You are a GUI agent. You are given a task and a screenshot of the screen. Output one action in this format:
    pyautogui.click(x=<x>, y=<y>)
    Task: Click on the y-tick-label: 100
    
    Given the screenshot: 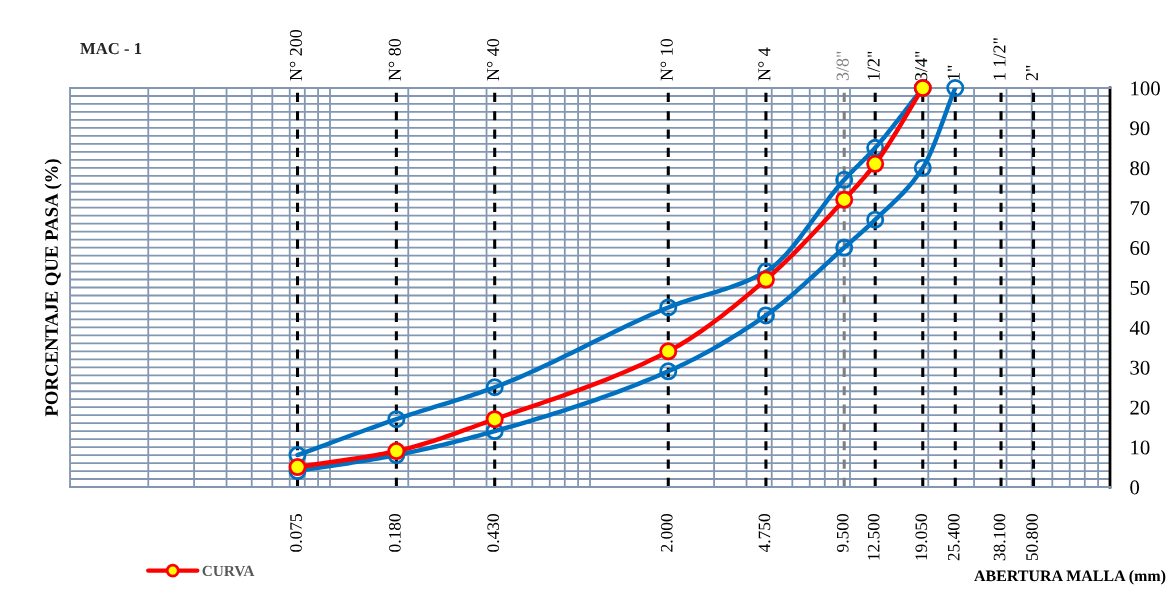 What is the action you would take?
    pyautogui.click(x=1145, y=88)
    